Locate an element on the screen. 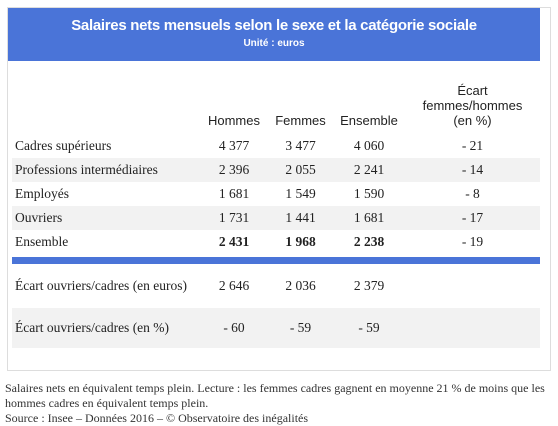  column-header: Femmes is located at coordinates (300, 120).